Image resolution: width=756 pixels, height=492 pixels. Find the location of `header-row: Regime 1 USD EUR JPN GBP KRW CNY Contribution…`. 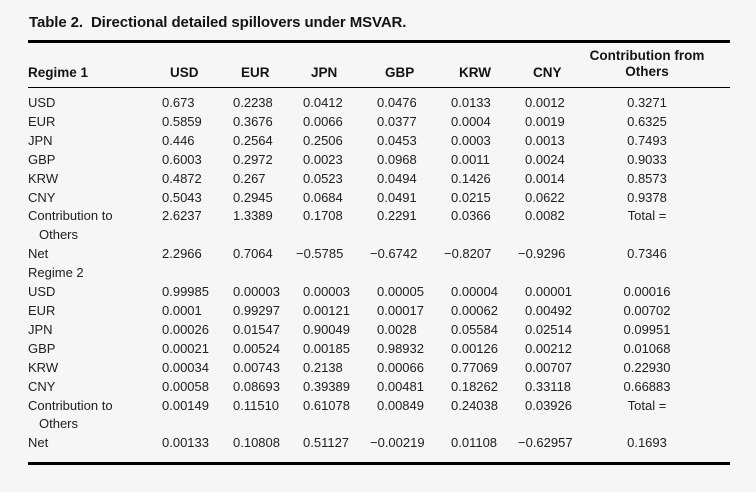

header-row: Regime 1 USD EUR JPN GBP KRW CNY Contribution… is located at coordinates (379, 64).